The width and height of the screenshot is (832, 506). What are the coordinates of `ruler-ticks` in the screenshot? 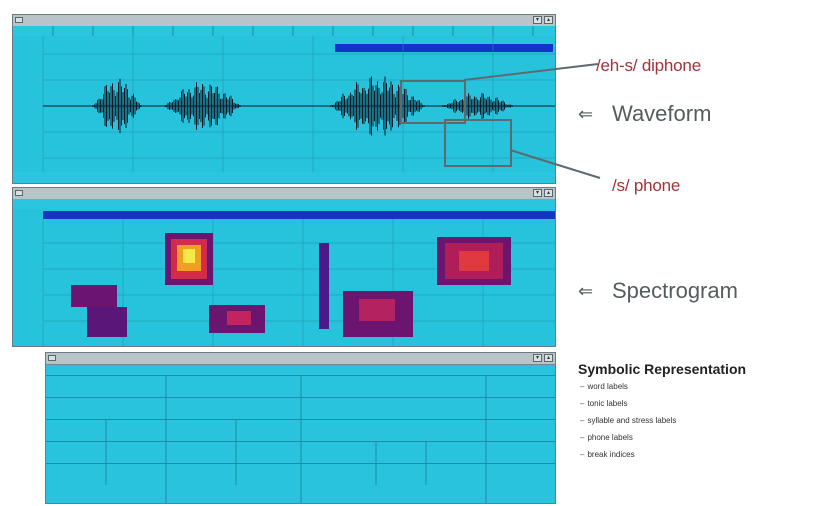 It's located at (293, 31).